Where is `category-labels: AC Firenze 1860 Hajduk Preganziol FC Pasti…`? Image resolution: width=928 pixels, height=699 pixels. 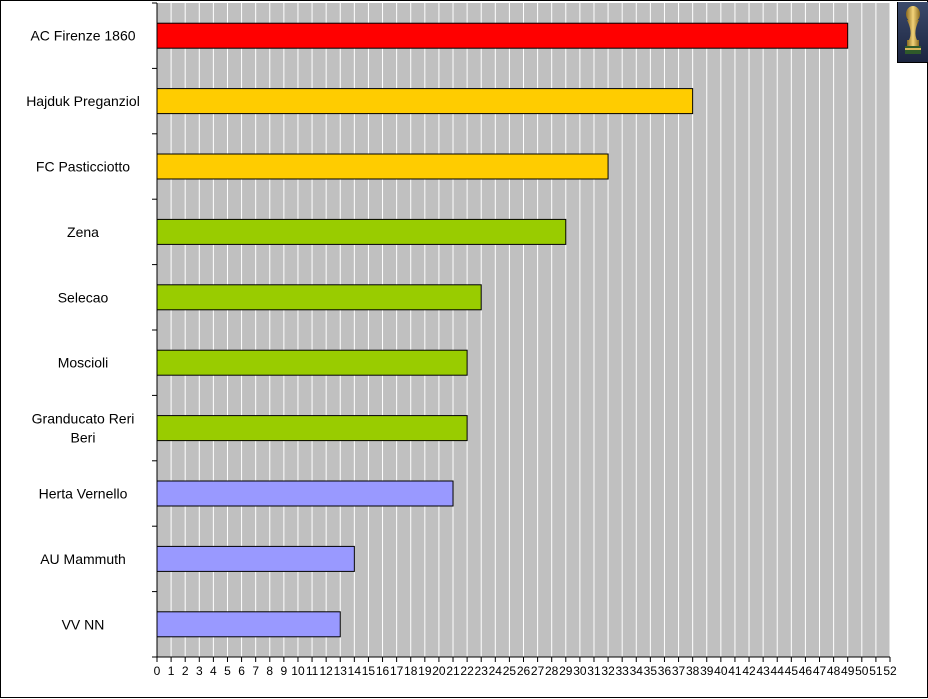
category-labels: AC Firenze 1860 Hajduk Preganziol FC Pasti… is located at coordinates (83, 330).